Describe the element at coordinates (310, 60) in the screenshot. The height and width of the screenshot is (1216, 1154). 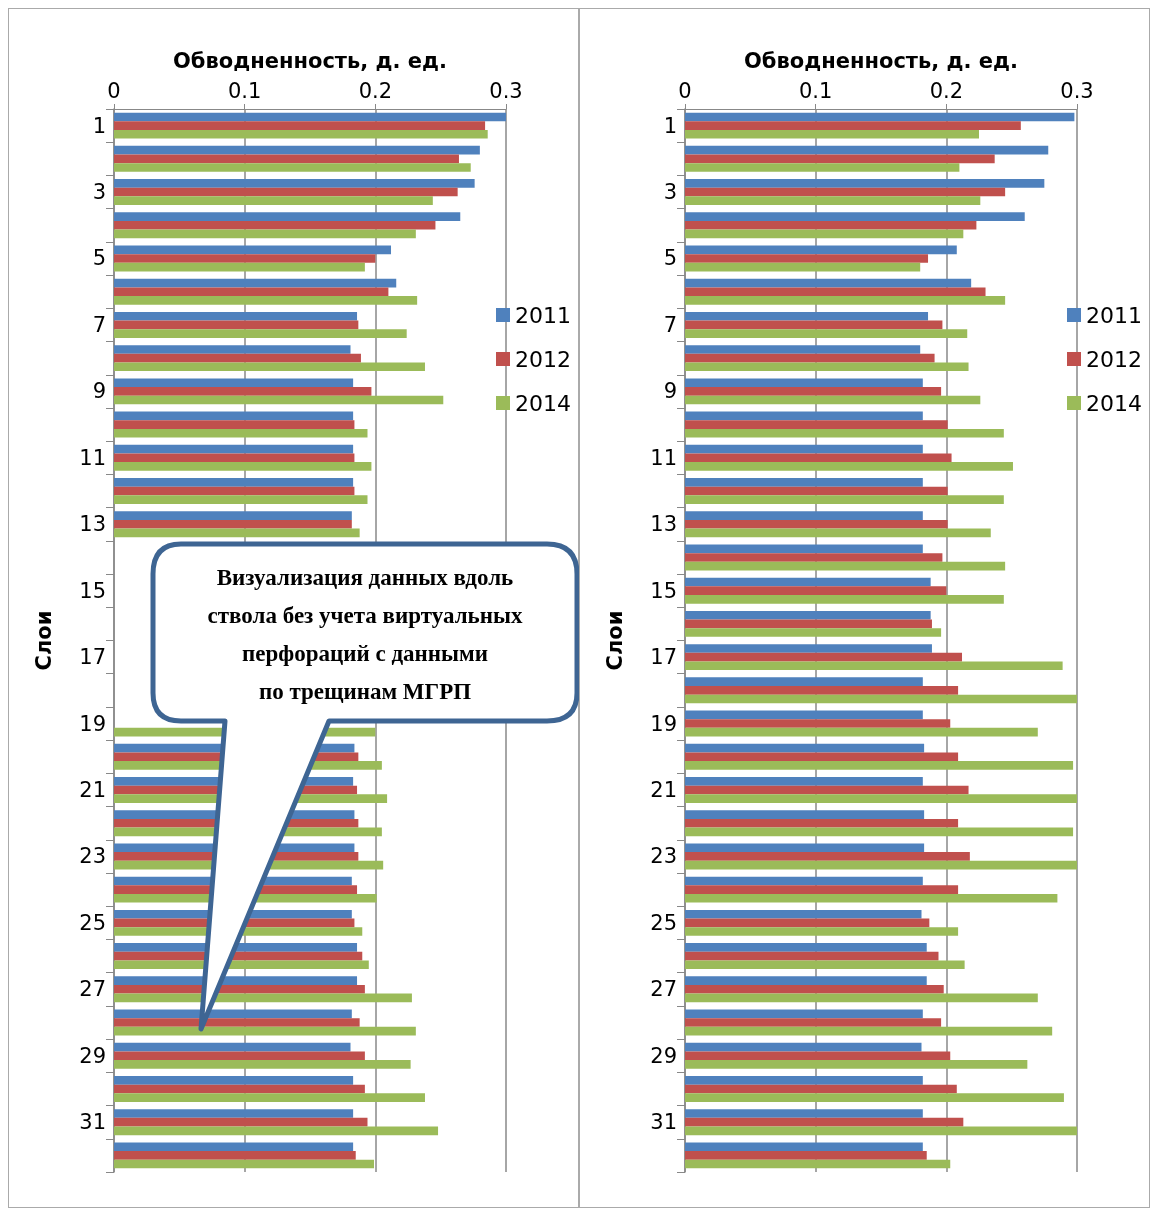
I see `x-axis-title: Обводненность, д. ед.` at that location.